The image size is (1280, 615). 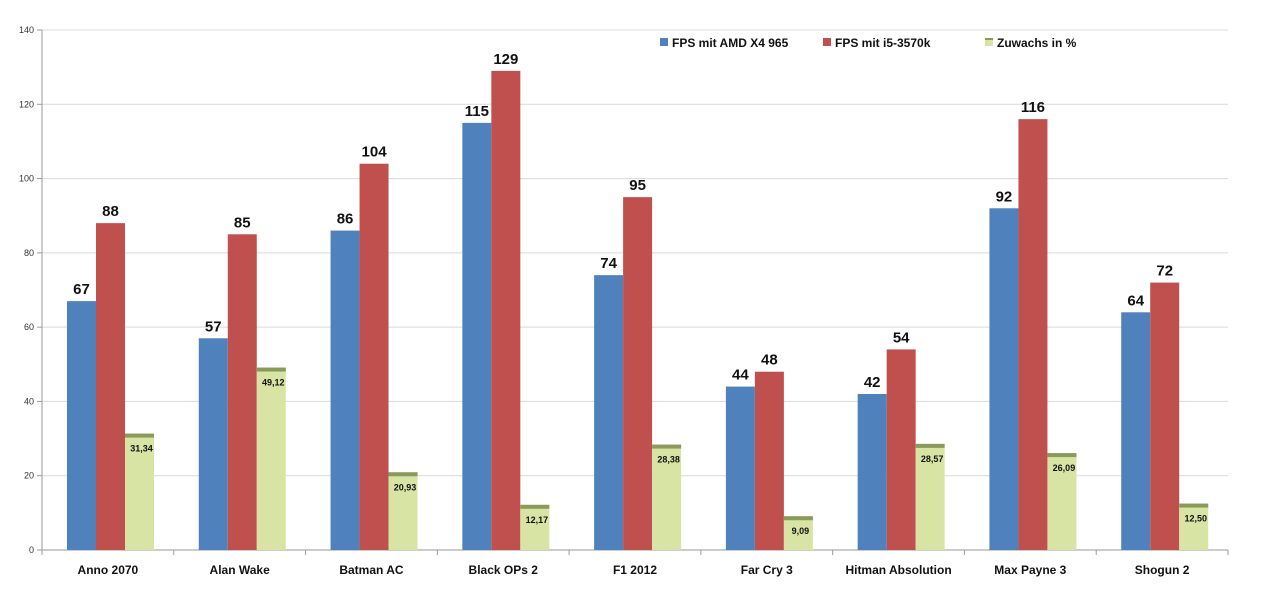 What do you see at coordinates (901, 337) in the screenshot?
I see `data-label: 54` at bounding box center [901, 337].